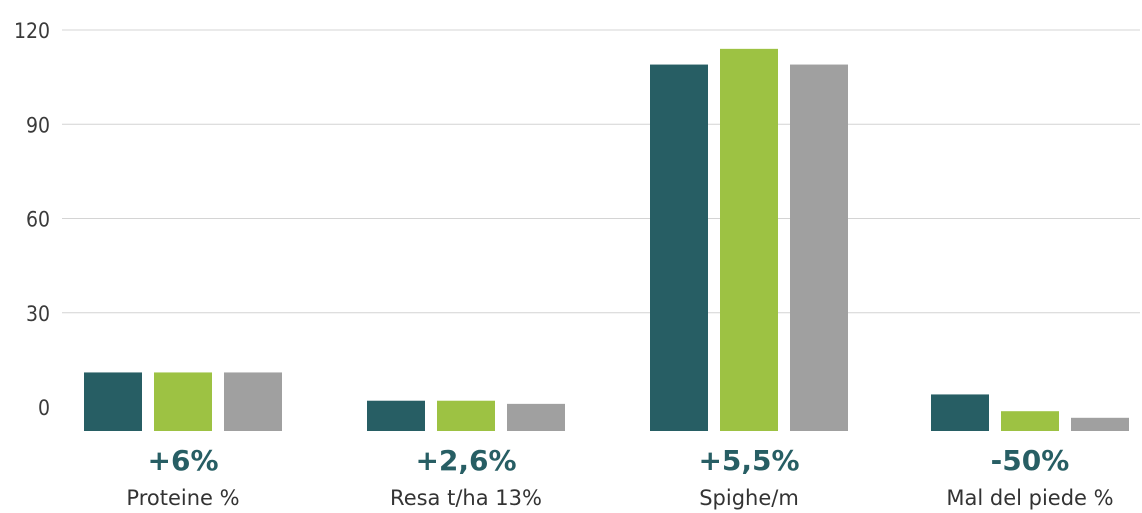  What do you see at coordinates (1029, 498) in the screenshot?
I see `x-tick-label: Mal del piede %` at bounding box center [1029, 498].